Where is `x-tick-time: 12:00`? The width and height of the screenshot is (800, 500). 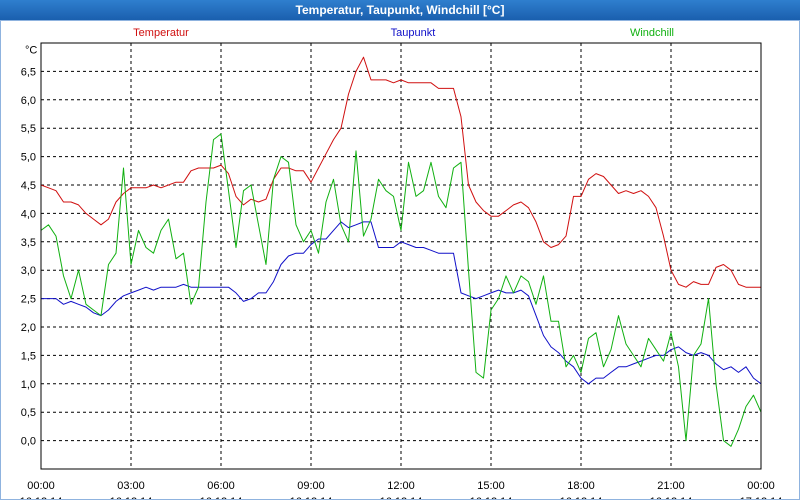 x-tick-time: 12:00 is located at coordinates (401, 486).